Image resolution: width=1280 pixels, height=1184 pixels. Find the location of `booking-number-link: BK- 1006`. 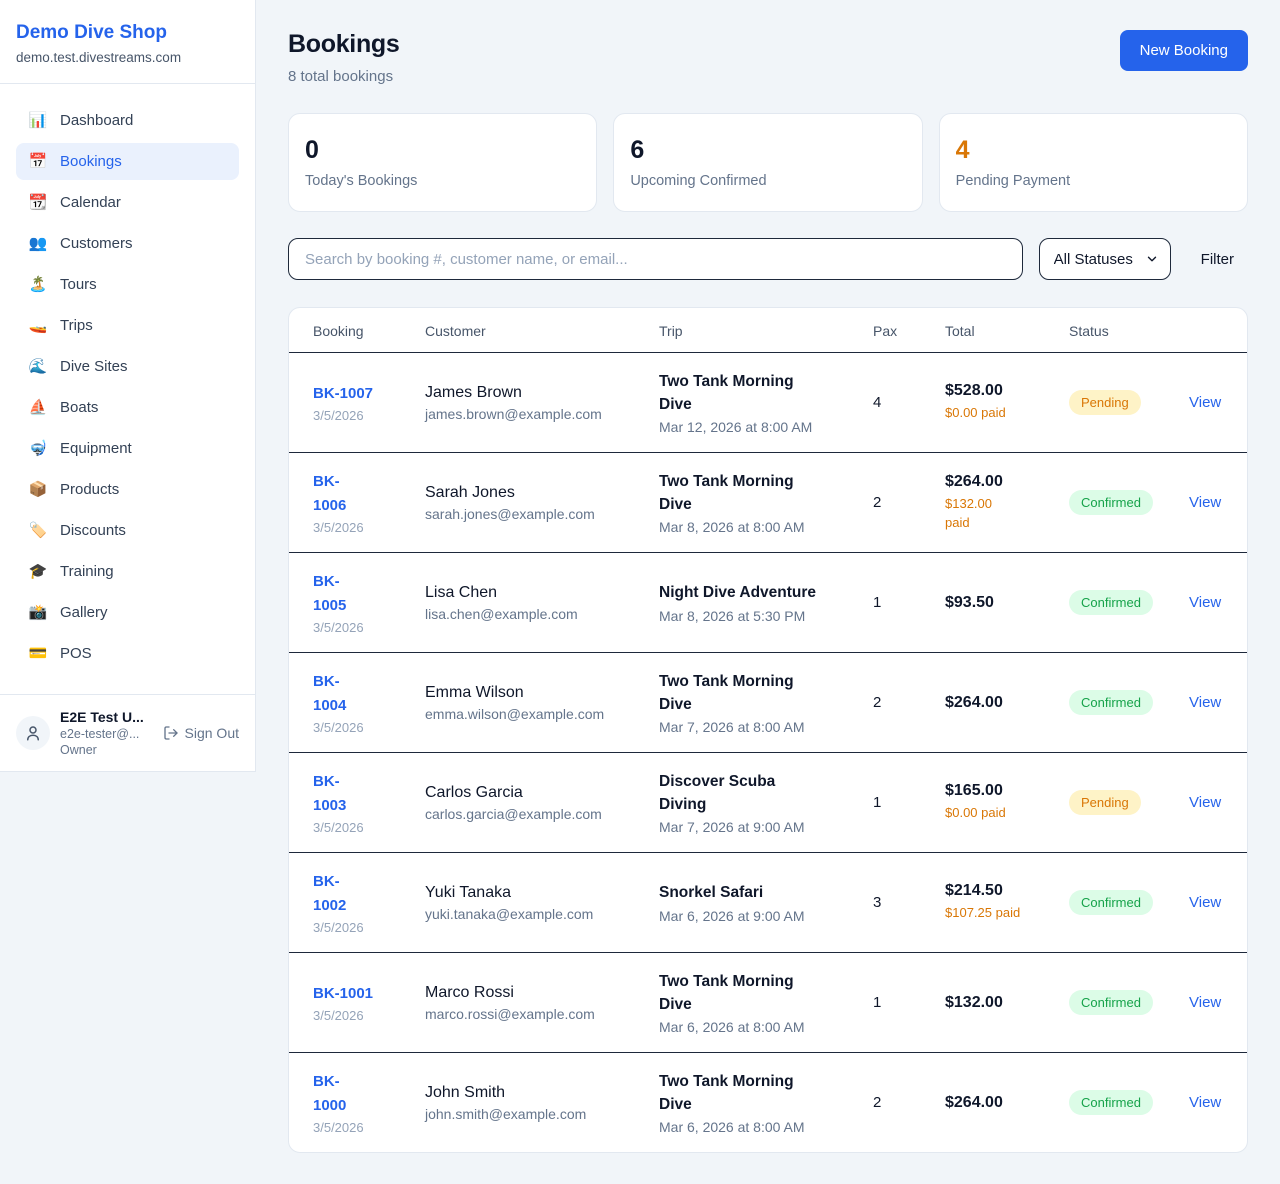

booking-number-link: BK- 1006 is located at coordinates (330, 493).